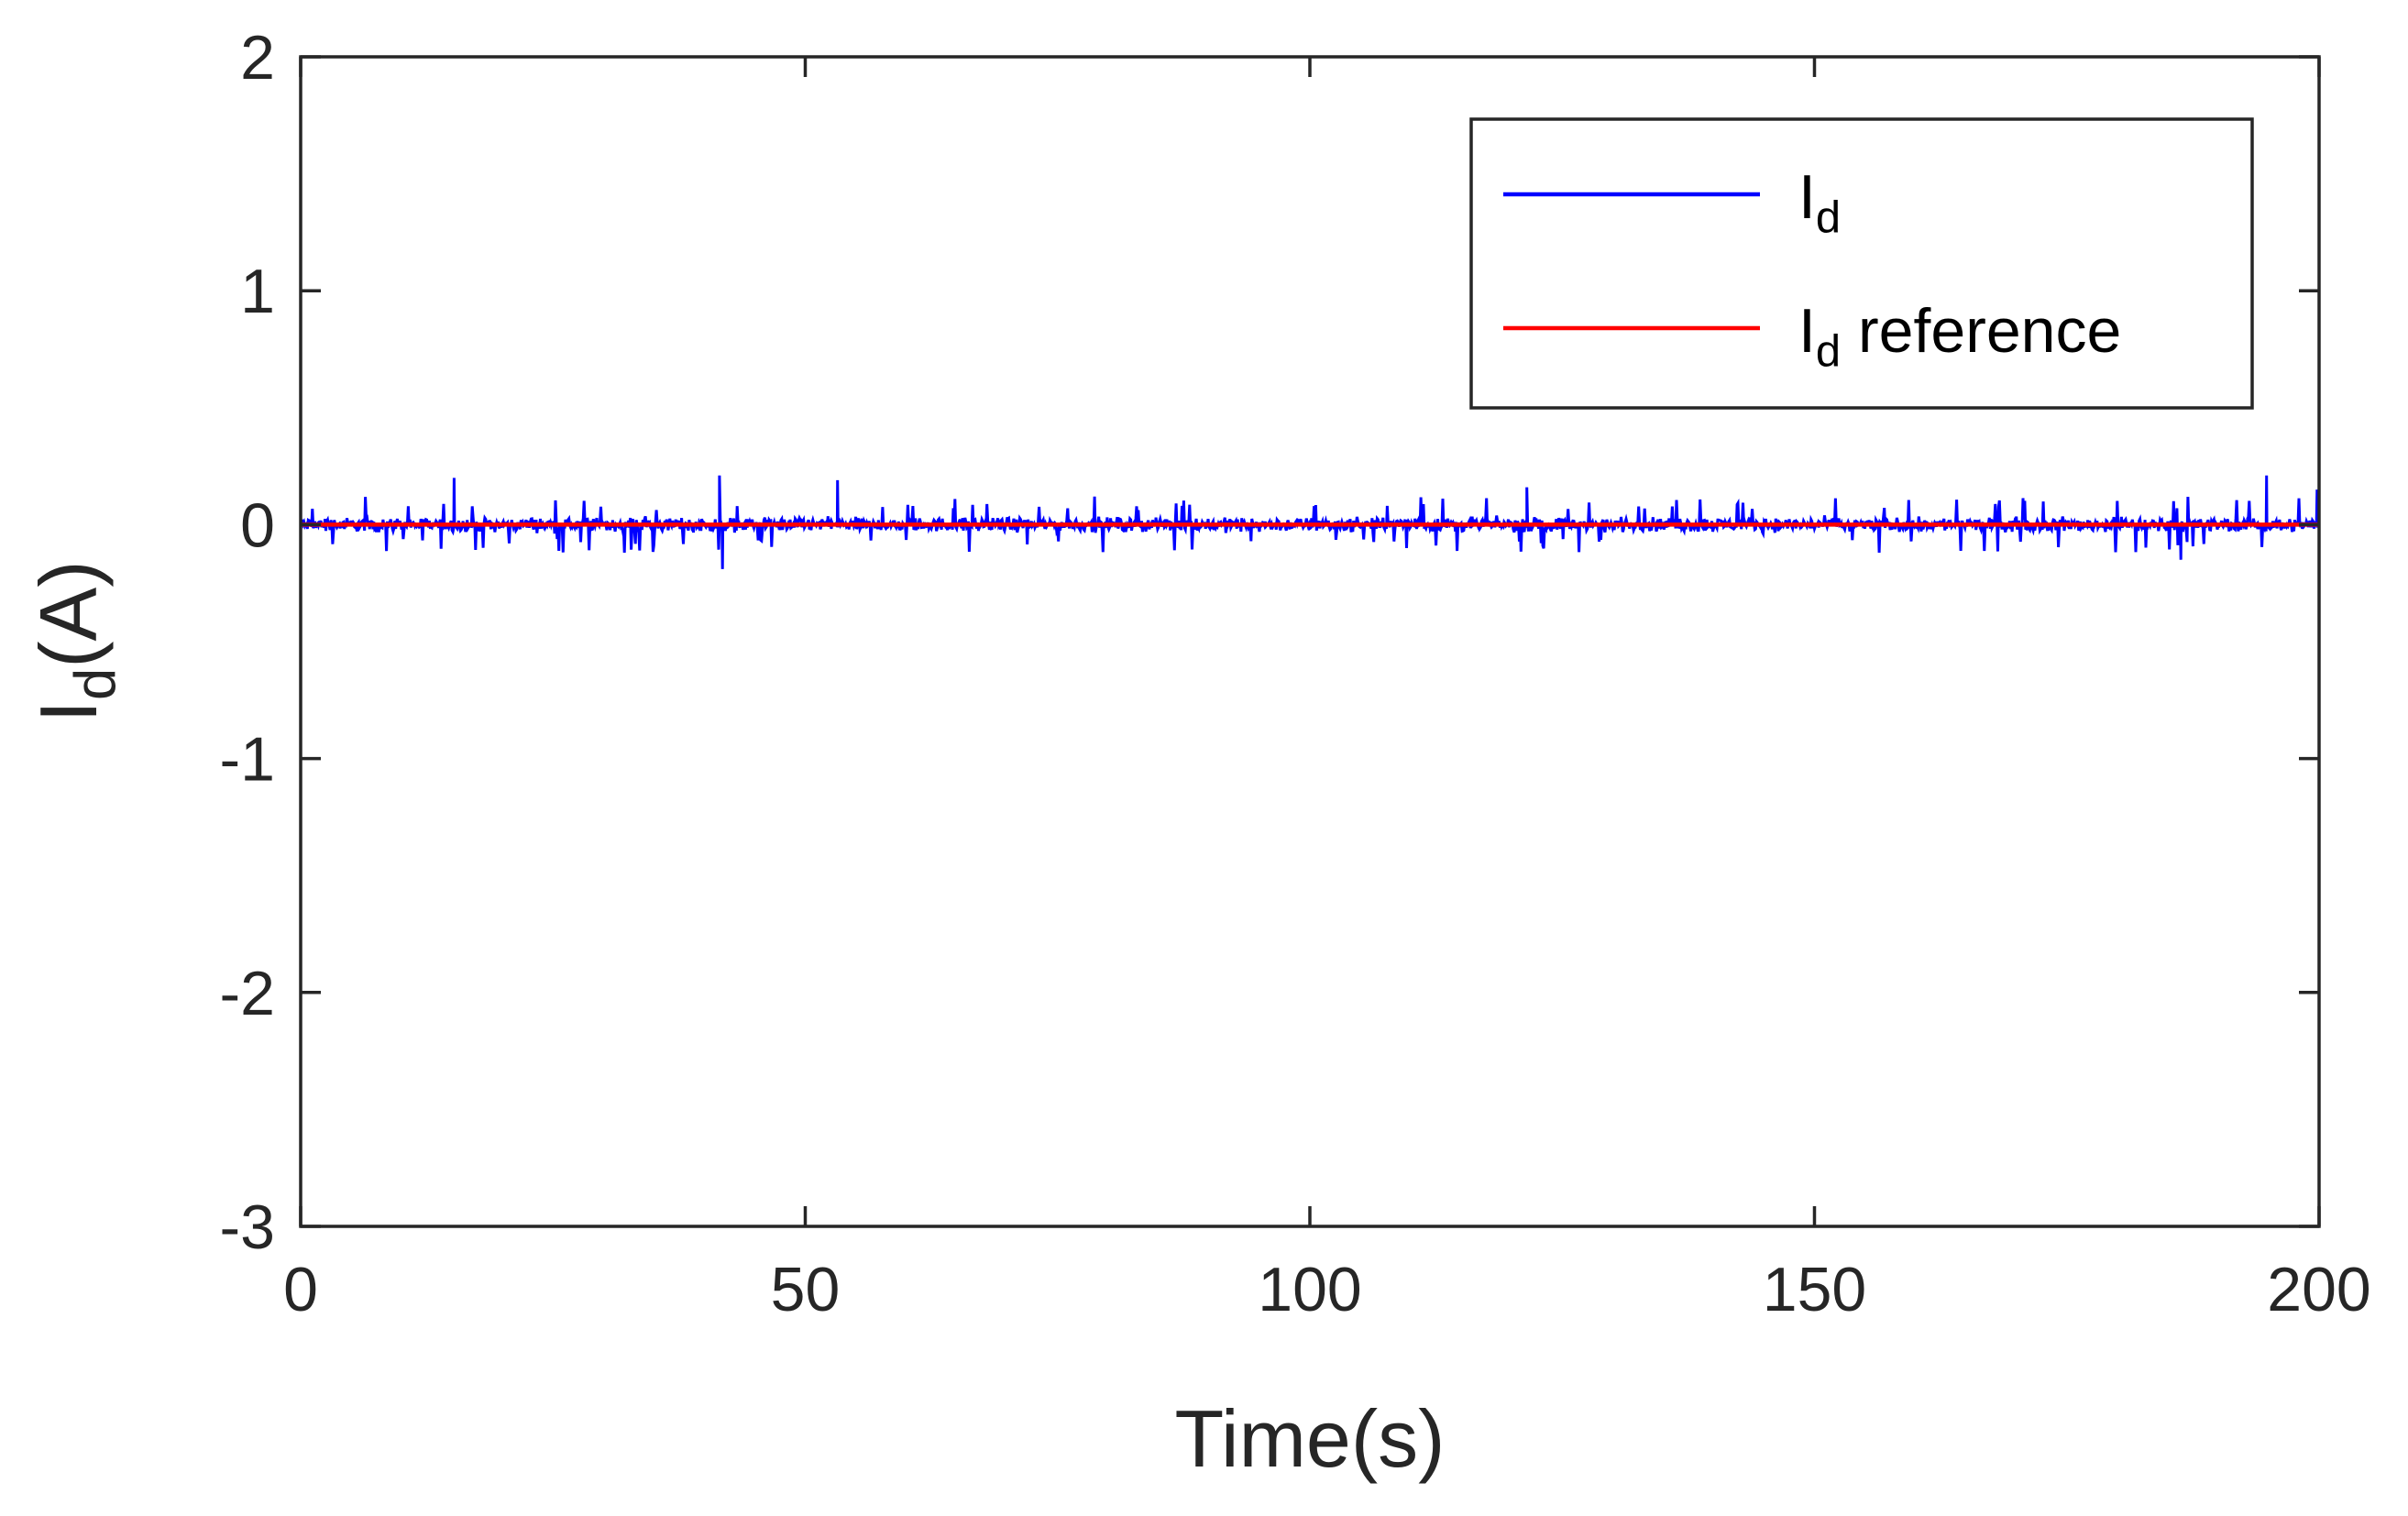 The width and height of the screenshot is (2408, 1516). I want to click on plot-area, so click(1310, 522).